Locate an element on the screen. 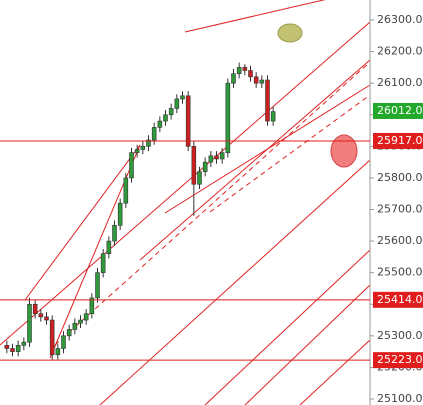  y-tick-label: 26200.0 is located at coordinates (400, 51).